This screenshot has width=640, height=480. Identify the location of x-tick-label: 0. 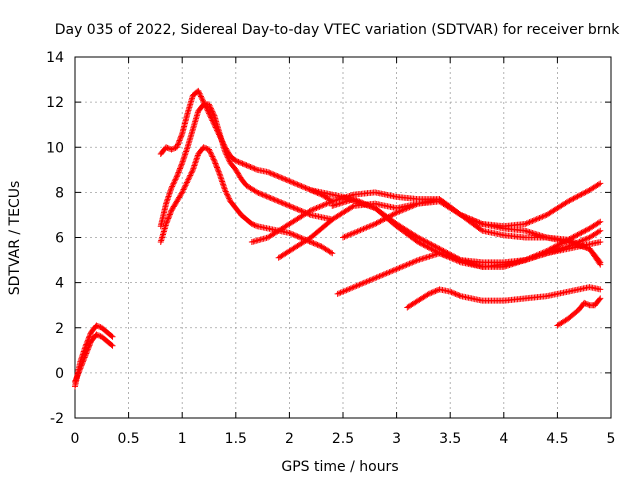
(75, 439).